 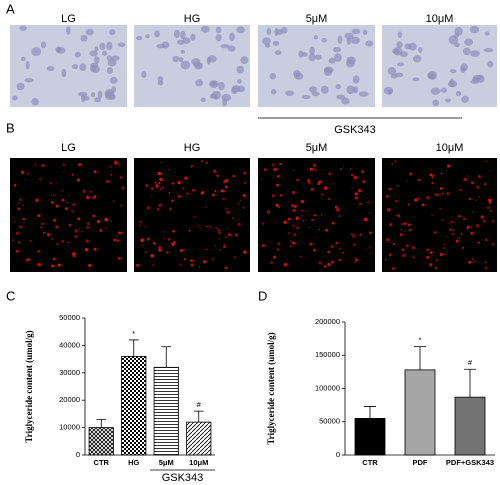 What do you see at coordinates (68, 19) in the screenshot?
I see `image-label: LG` at bounding box center [68, 19].